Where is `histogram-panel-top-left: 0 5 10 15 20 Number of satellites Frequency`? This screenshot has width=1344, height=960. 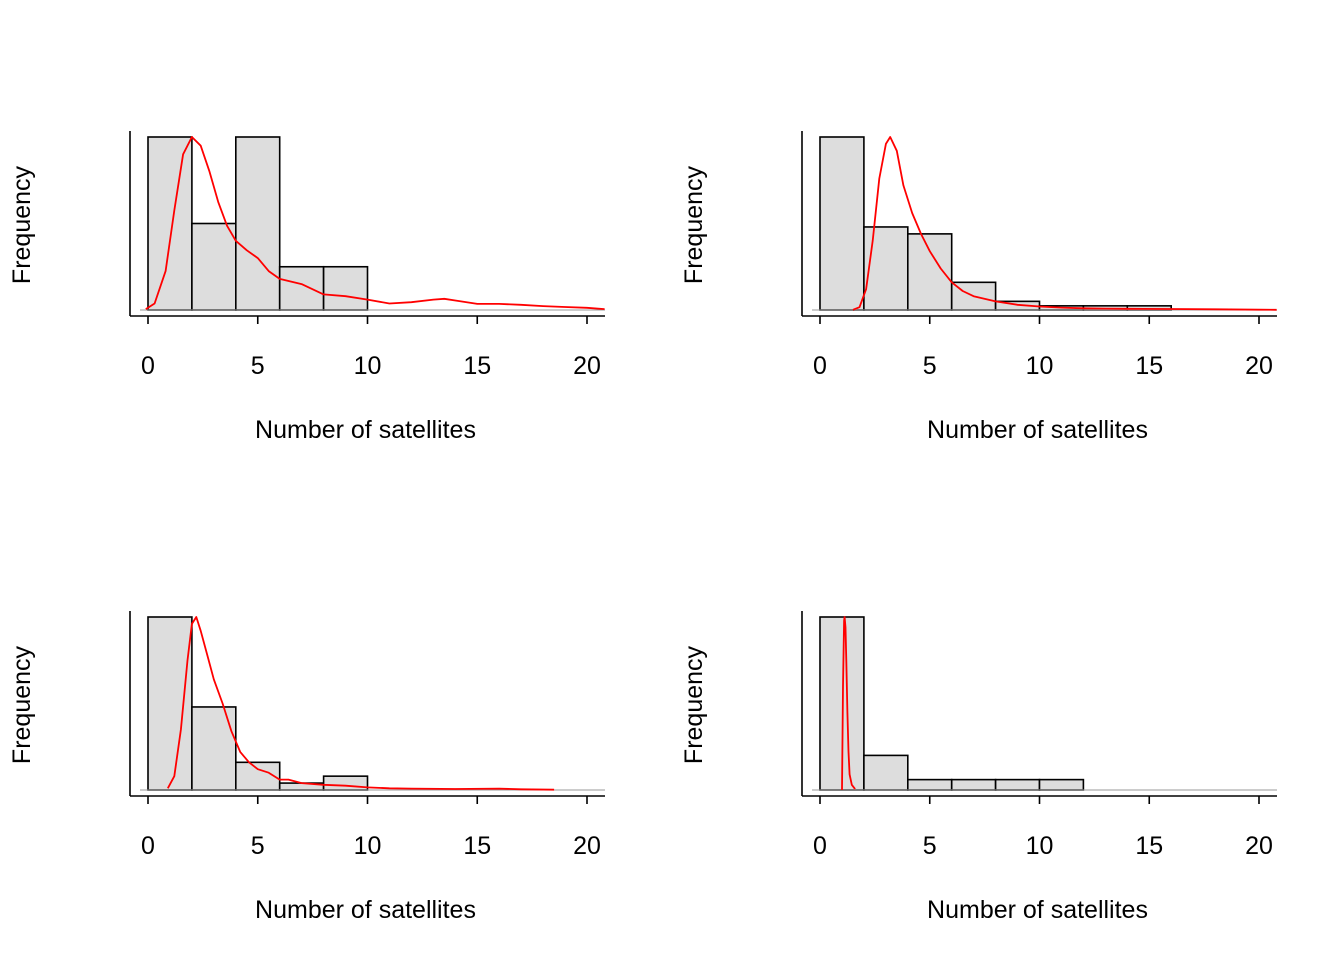 histogram-panel-top-left: 0 5 10 15 20 Number of satellites Frequency is located at coordinates (306, 287).